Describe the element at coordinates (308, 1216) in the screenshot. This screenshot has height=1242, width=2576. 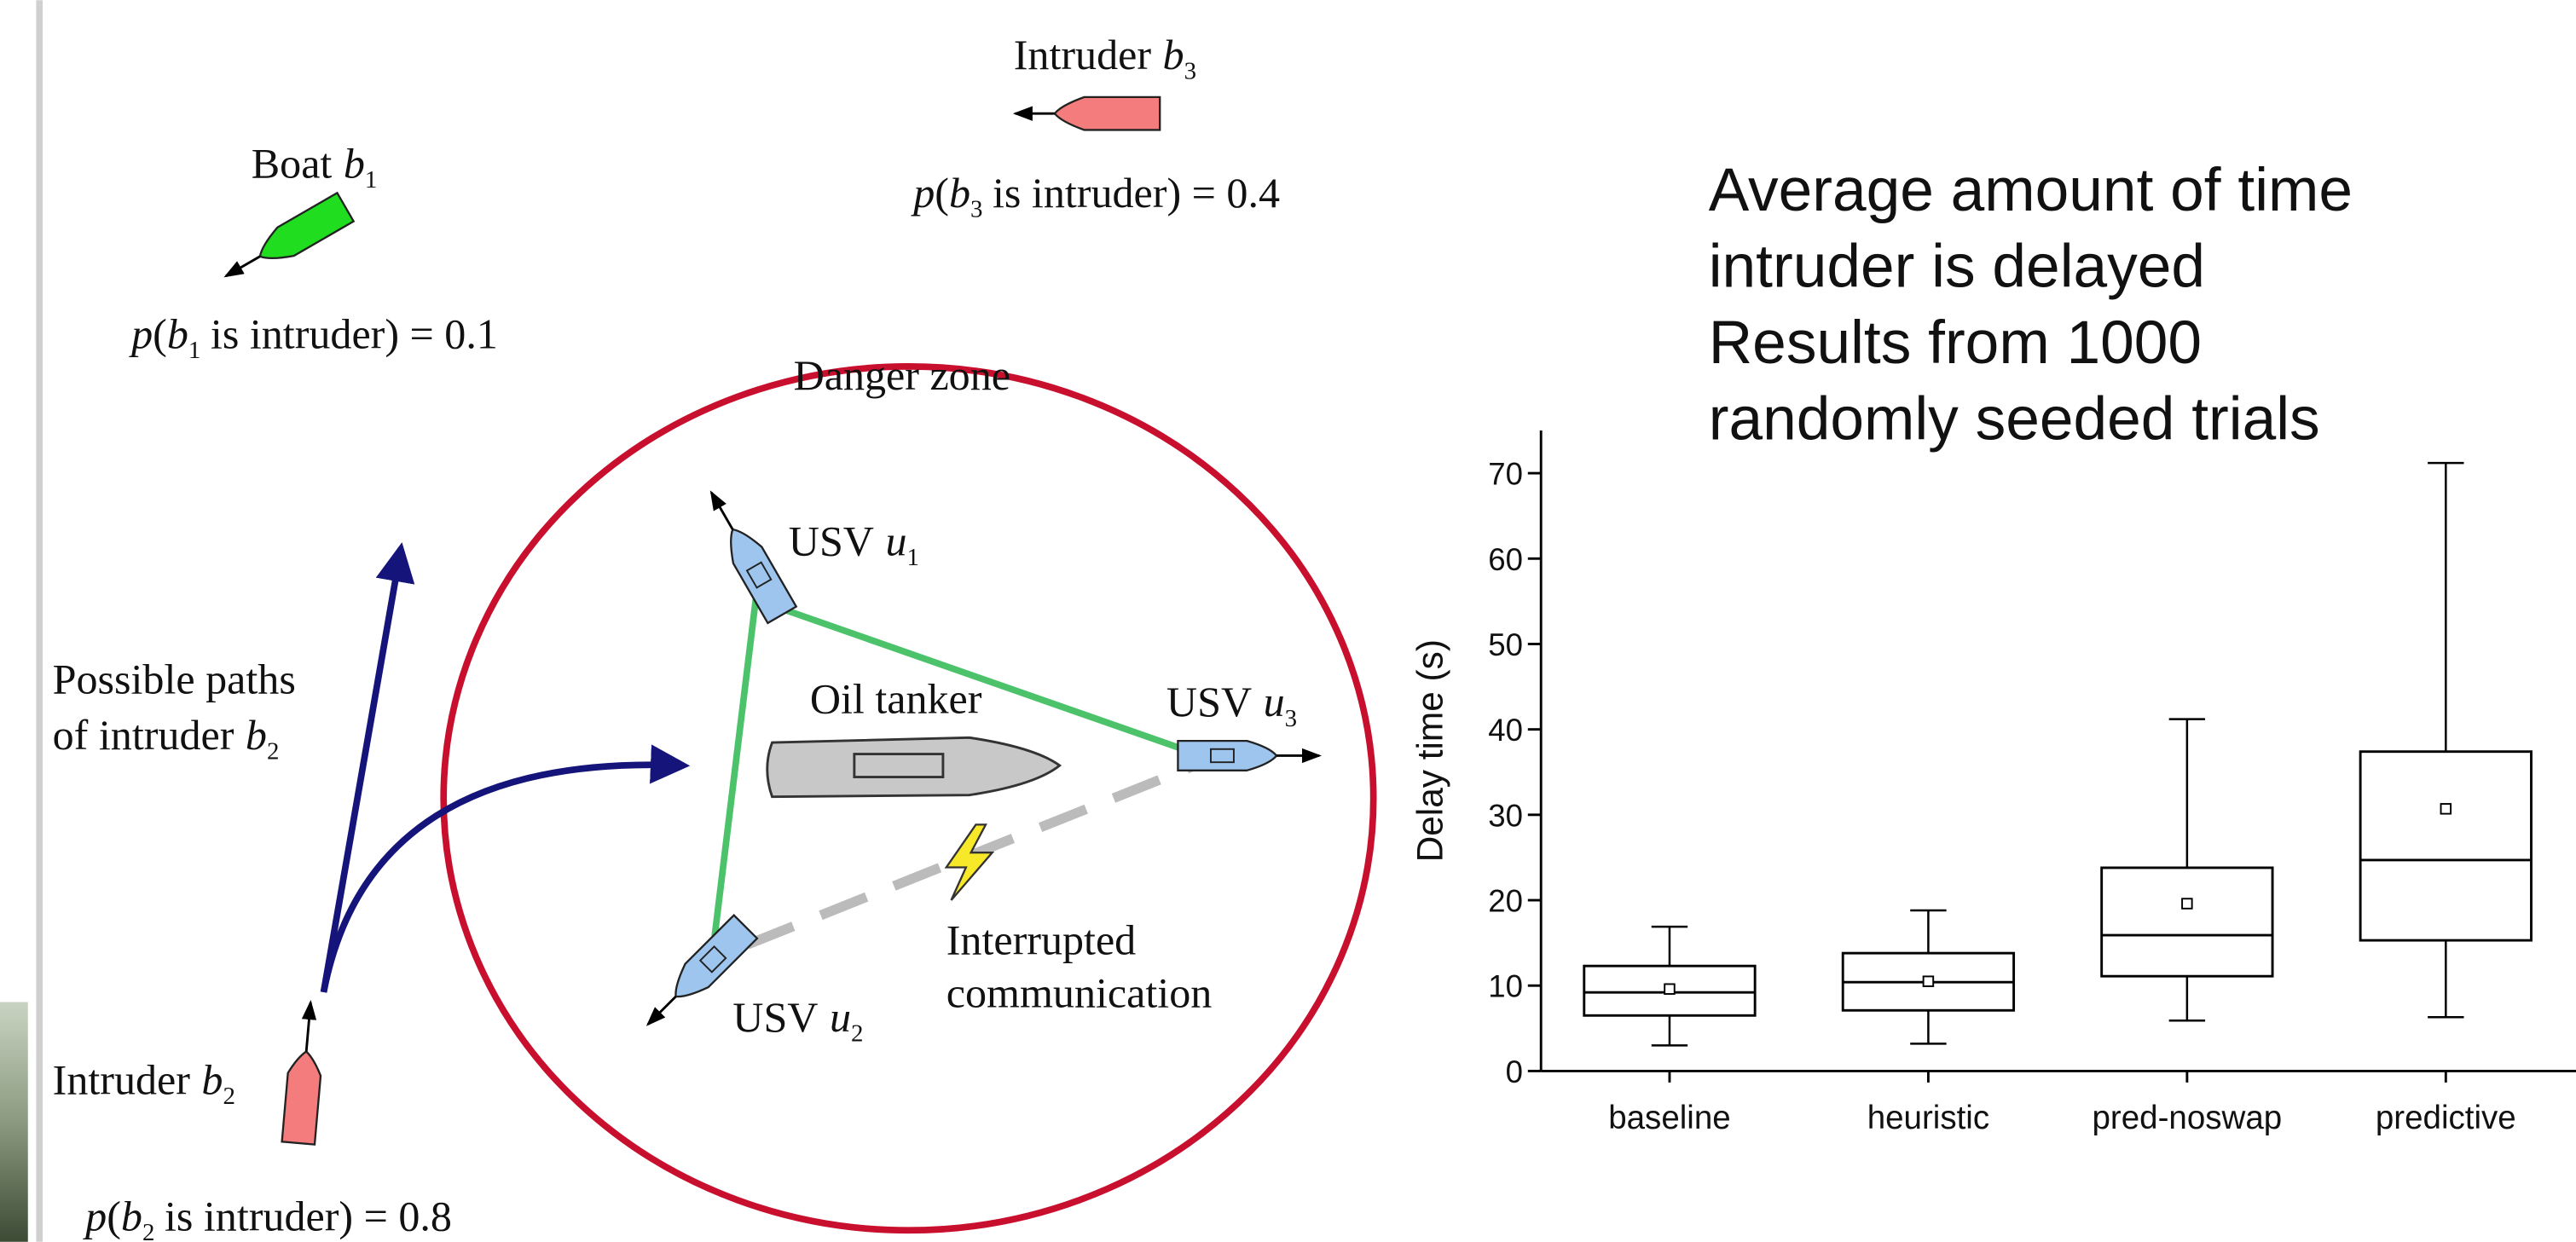
I see `word: is intruder) = 0.8` at that location.